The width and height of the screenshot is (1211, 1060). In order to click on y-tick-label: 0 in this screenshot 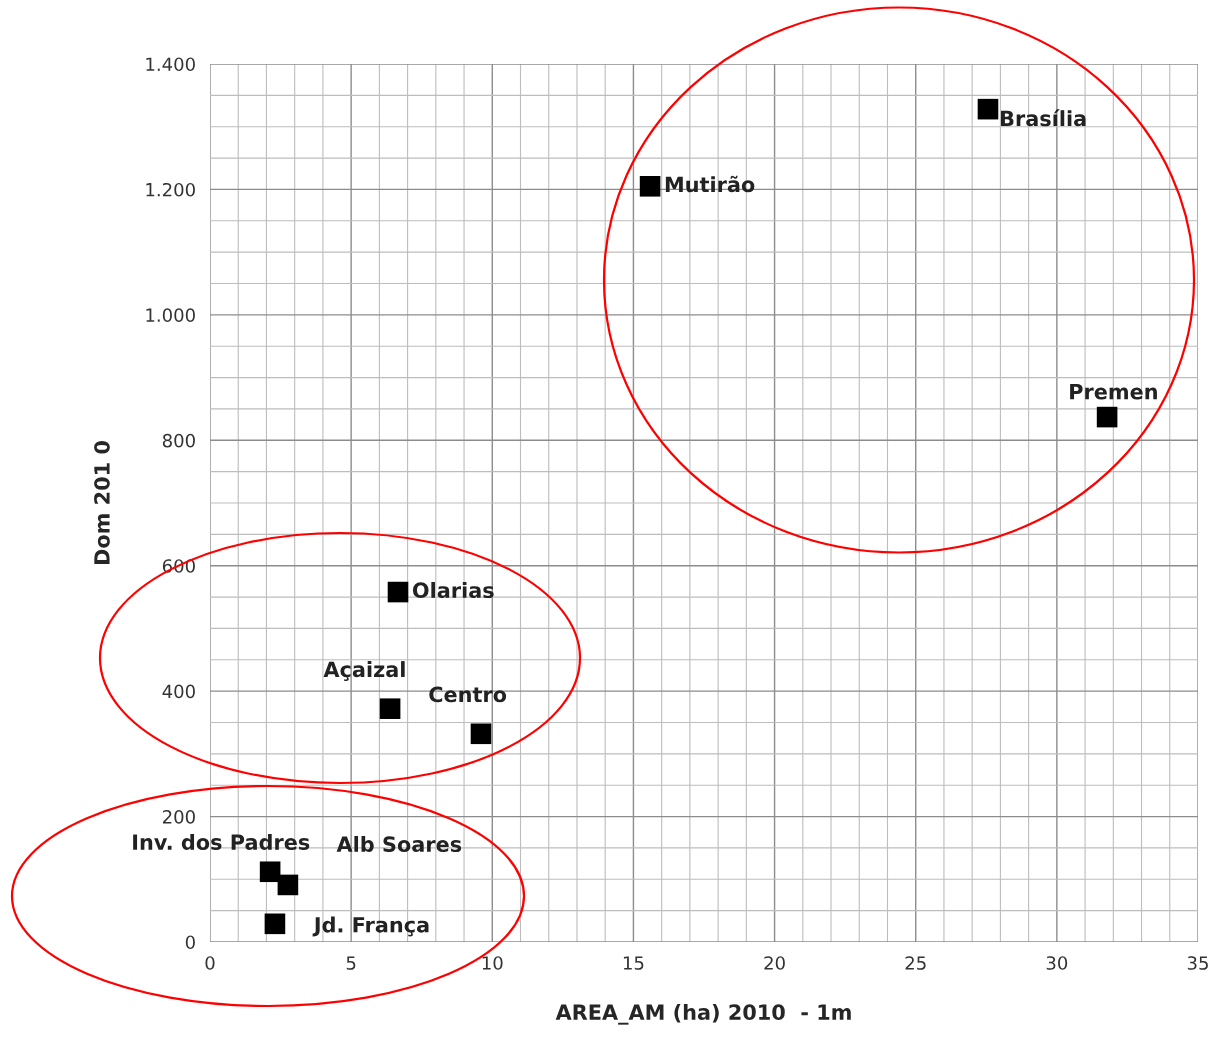, I will do `click(190, 942)`.